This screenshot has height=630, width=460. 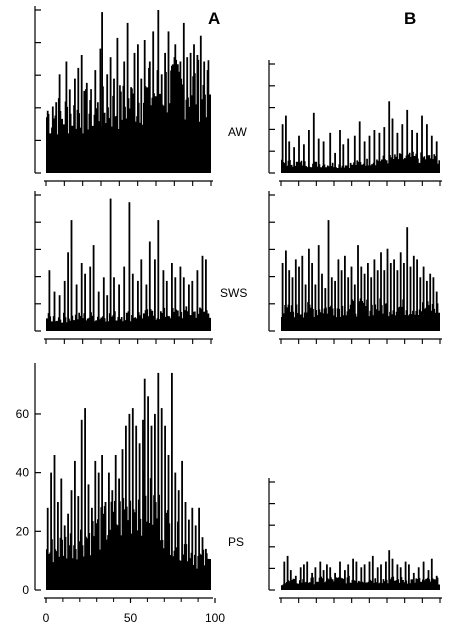 I want to click on state-label-sws: SWS, so click(x=233, y=293).